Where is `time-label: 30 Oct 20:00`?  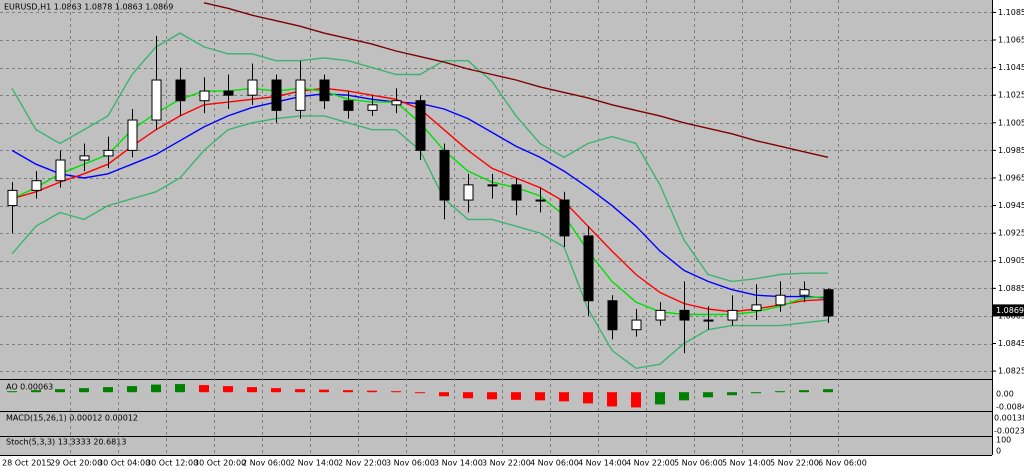
time-label: 30 Oct 20:00 is located at coordinates (220, 463).